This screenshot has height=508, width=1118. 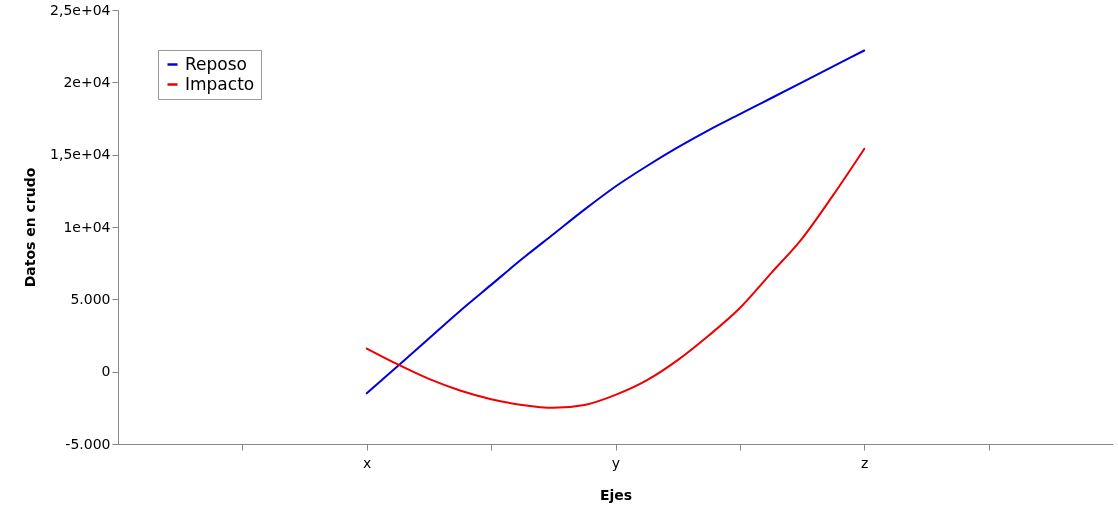 I want to click on y-tick-label: 2e+04, so click(x=87, y=81).